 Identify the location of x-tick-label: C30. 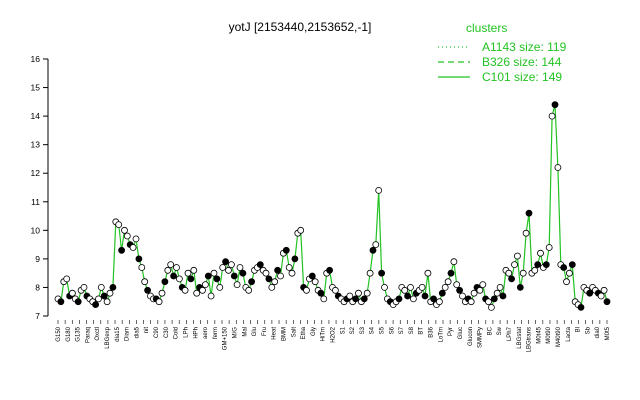
(167, 332).